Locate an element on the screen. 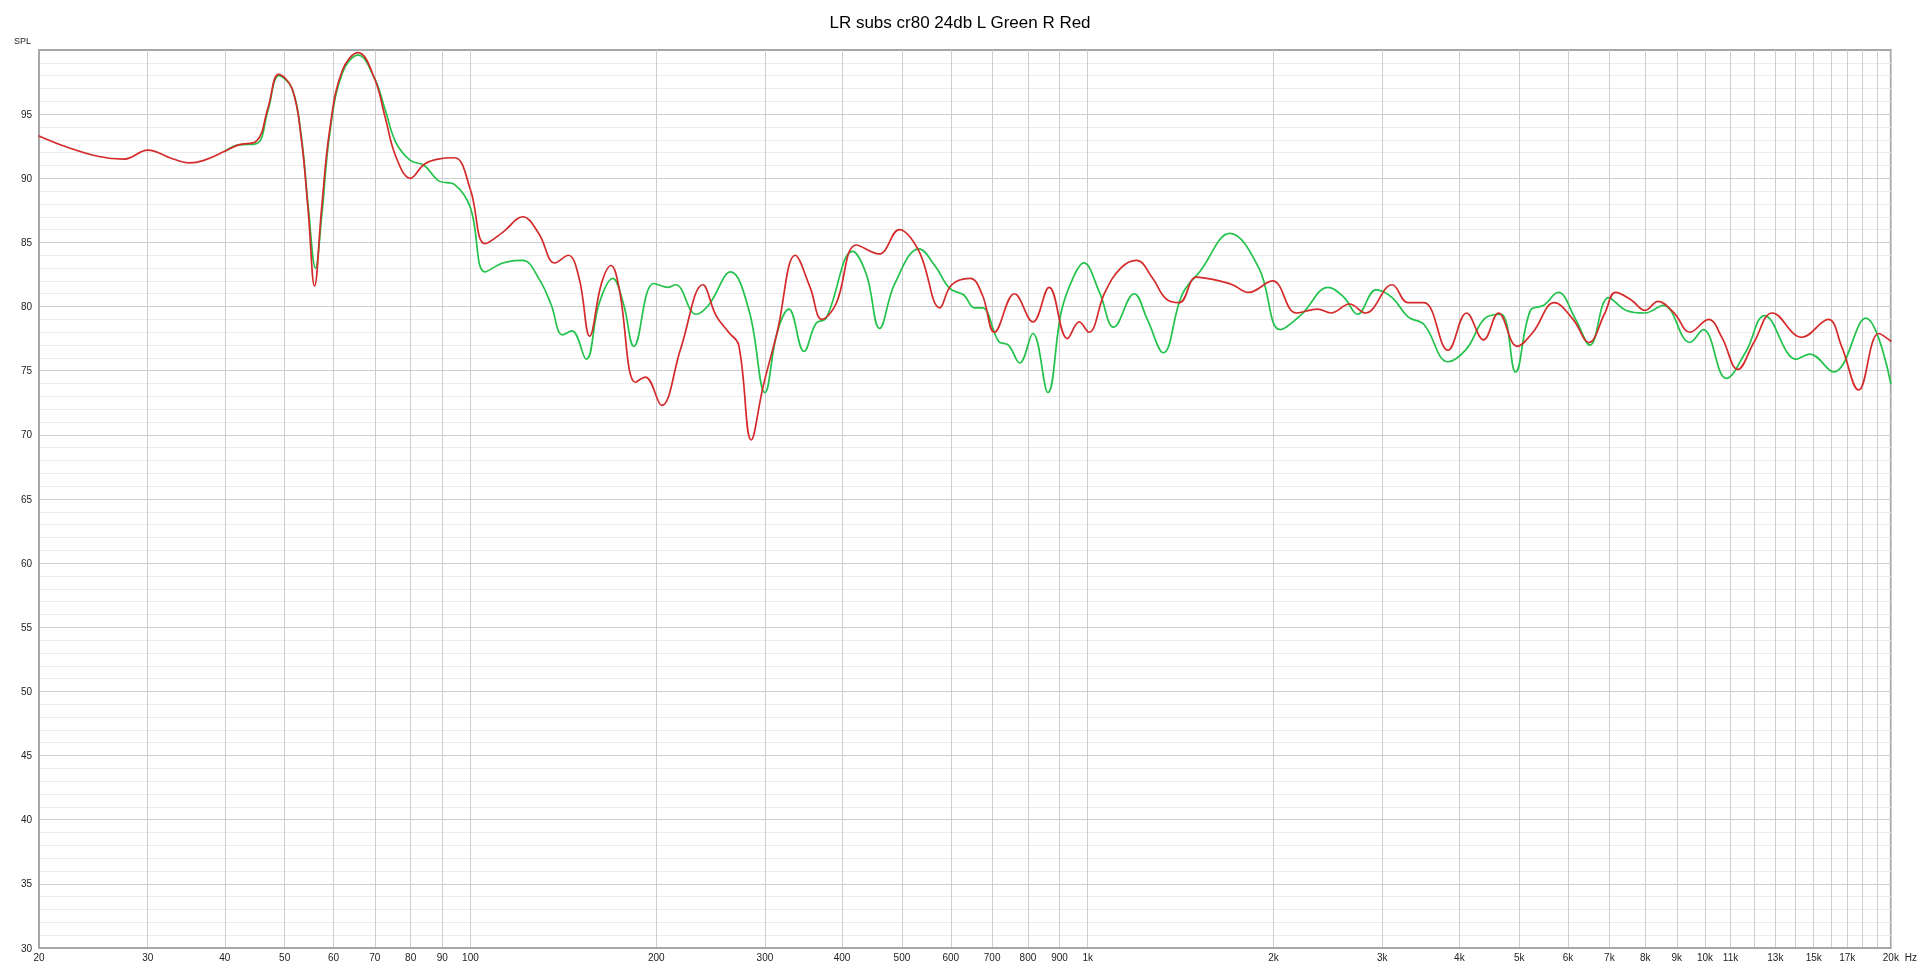 Image resolution: width=1920 pixels, height=968 pixels. x-tick-label: 6k is located at coordinates (1568, 957).